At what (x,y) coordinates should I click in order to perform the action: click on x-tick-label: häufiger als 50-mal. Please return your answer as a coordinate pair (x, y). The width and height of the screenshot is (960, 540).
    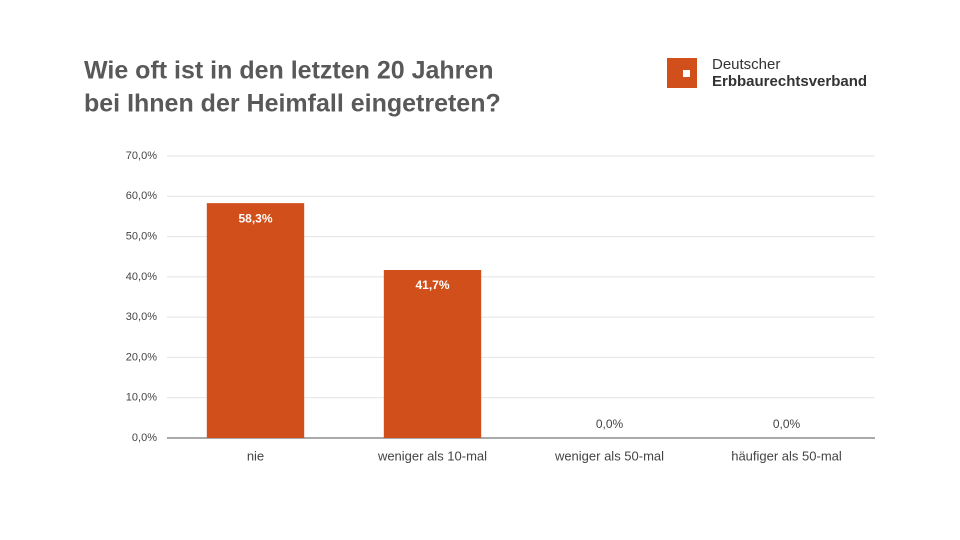
    Looking at the image, I should click on (786, 455).